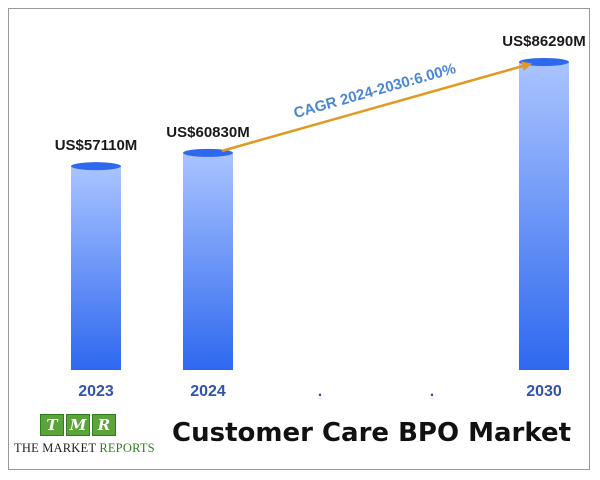 This screenshot has width=600, height=480. Describe the element at coordinates (104, 425) in the screenshot. I see `logo-letter: R` at that location.